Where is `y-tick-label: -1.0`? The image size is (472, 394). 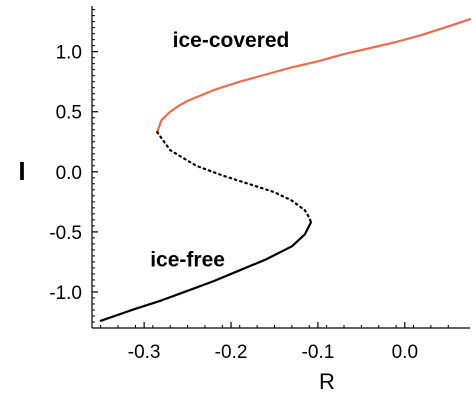 y-tick-label: -1.0 is located at coordinates (65, 293).